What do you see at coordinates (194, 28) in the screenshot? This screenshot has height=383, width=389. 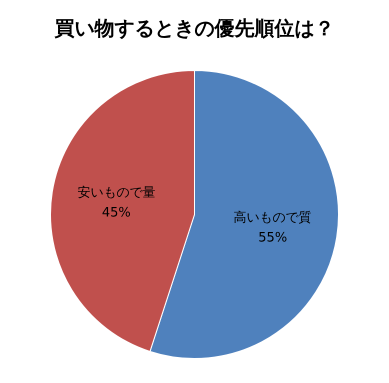 I see `chart-title: 買い物するときの優先順位は？` at bounding box center [194, 28].